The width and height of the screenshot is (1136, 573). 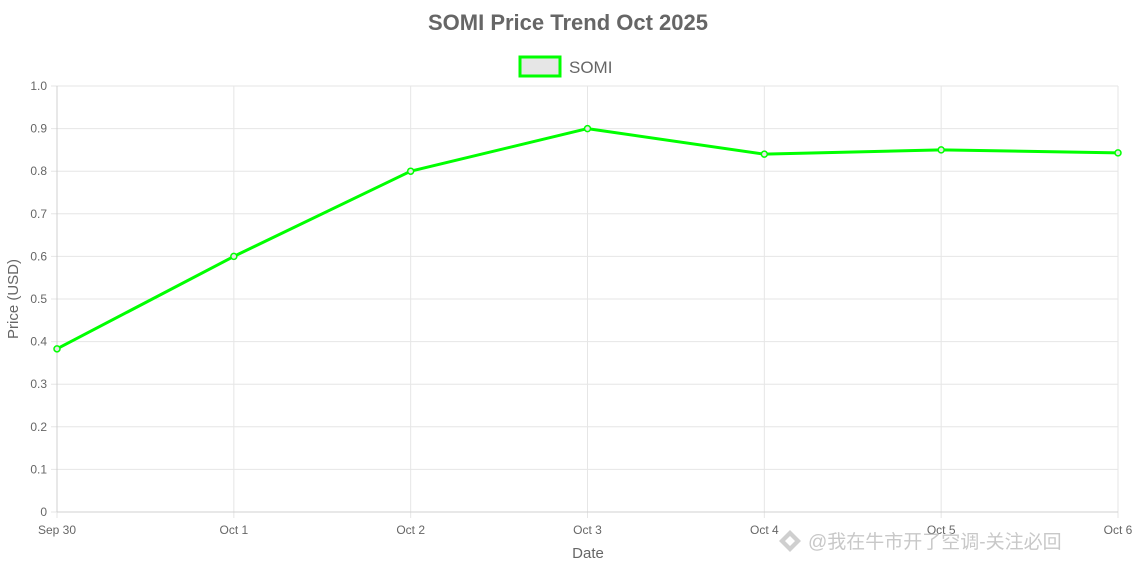 I want to click on x-tick-label: Oct 6, so click(x=1118, y=530).